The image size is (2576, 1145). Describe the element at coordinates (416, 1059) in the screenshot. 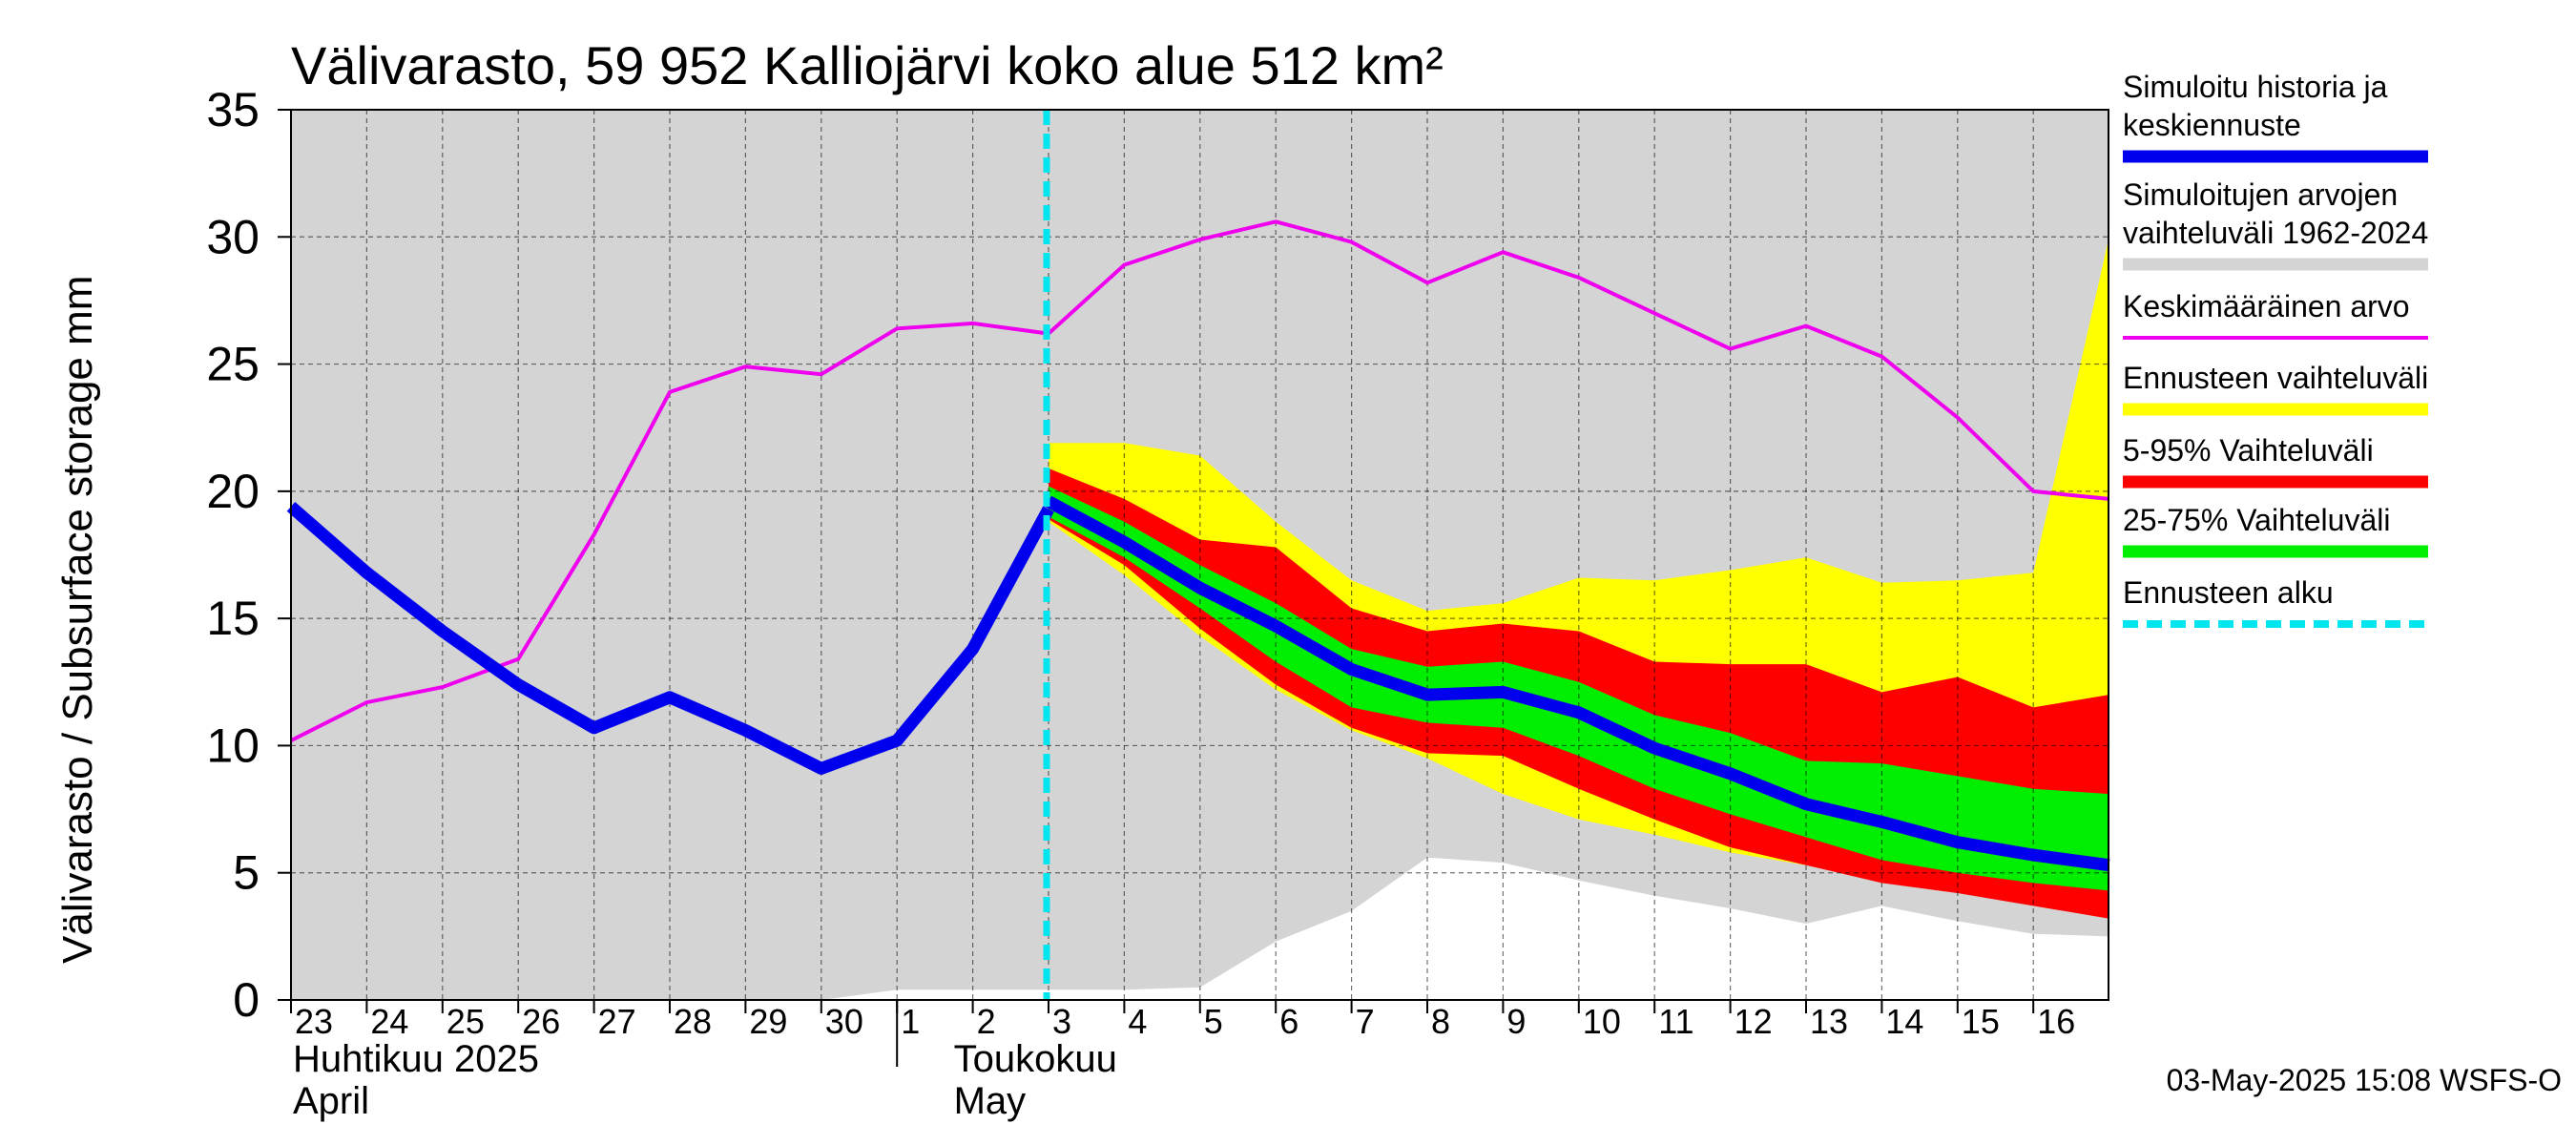

I see `month-label: Huhtikuu 2025` at that location.